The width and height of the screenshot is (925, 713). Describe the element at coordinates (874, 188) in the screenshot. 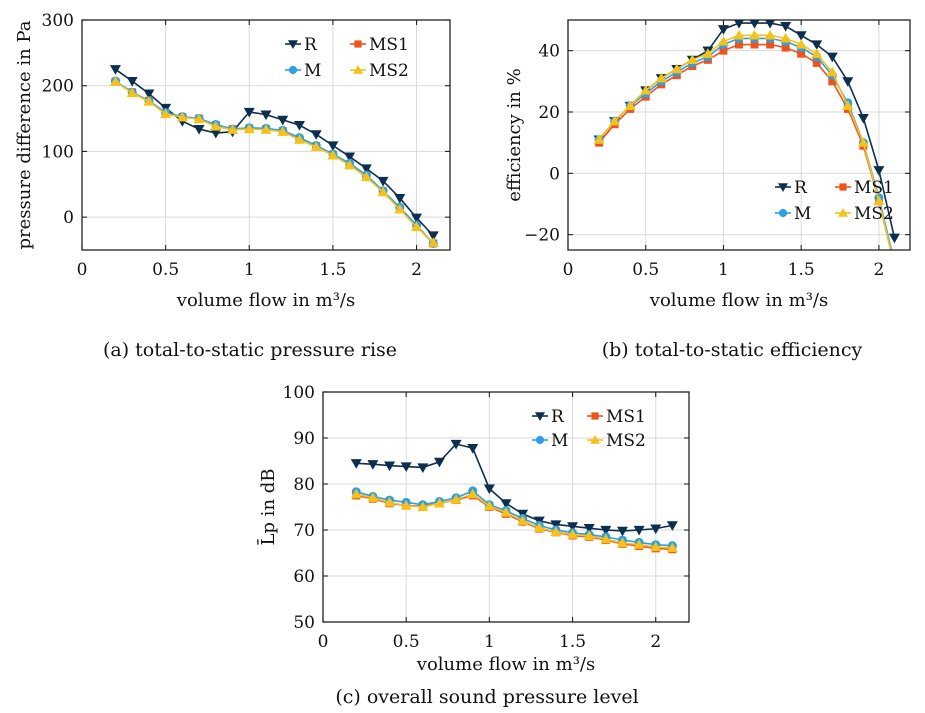

I see `legend-label-MS1: MS1` at that location.